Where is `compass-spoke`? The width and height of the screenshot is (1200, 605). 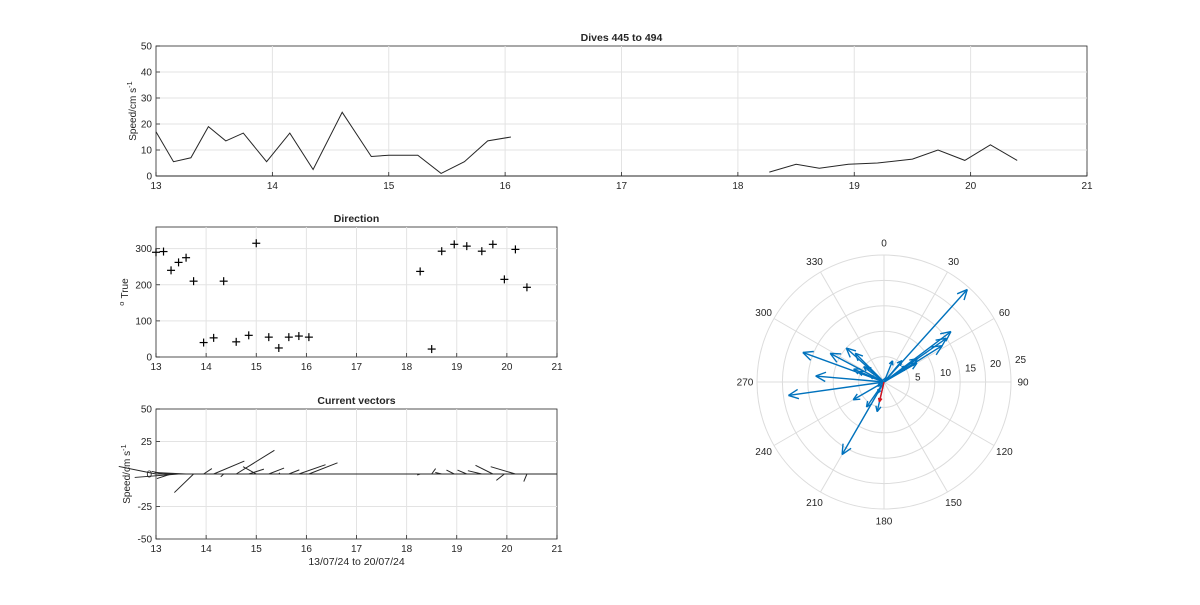
compass-spoke is located at coordinates (915, 437).